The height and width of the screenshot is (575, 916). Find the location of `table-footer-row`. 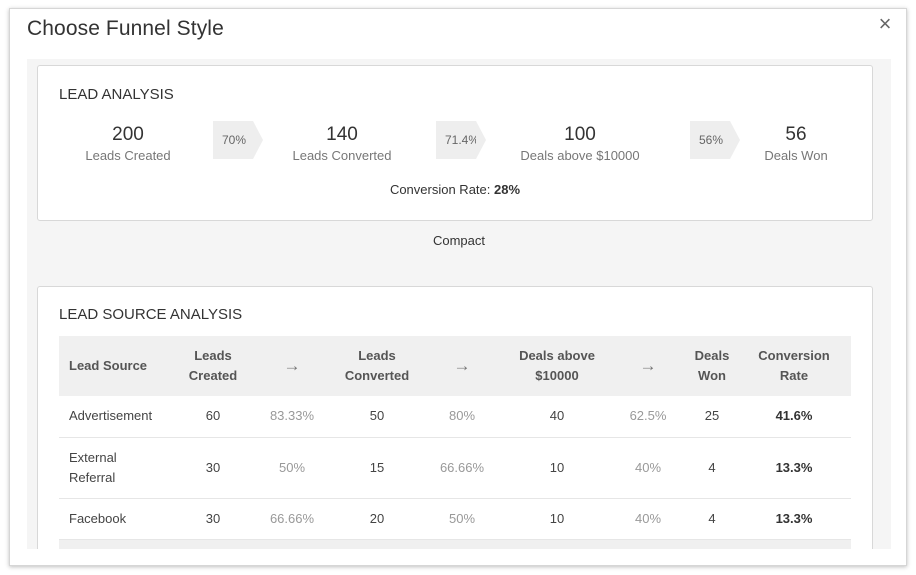

table-footer-row is located at coordinates (455, 544).